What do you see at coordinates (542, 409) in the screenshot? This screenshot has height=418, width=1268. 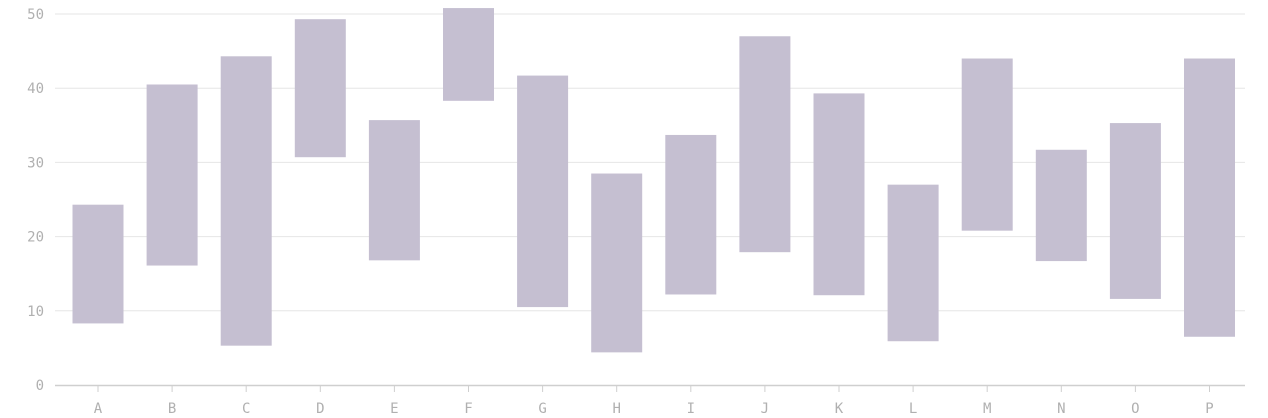 I see `x-tick-label: G` at bounding box center [542, 409].